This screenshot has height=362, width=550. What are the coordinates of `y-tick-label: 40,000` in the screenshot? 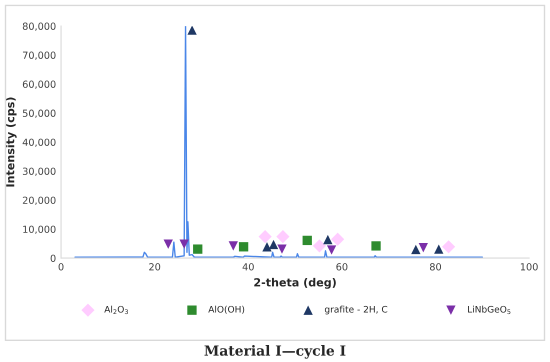 It's located at (39, 142).